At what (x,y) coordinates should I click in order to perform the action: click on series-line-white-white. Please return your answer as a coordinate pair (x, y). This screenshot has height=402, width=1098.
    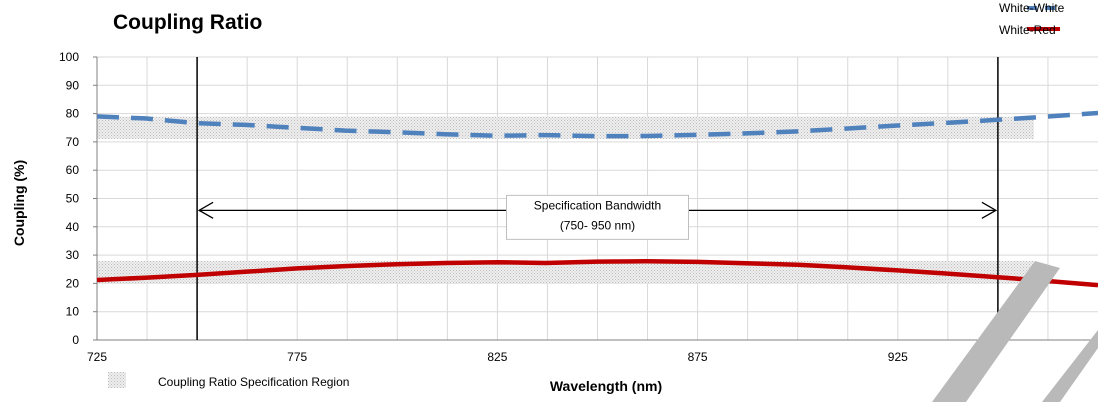
    Looking at the image, I should click on (597, 124).